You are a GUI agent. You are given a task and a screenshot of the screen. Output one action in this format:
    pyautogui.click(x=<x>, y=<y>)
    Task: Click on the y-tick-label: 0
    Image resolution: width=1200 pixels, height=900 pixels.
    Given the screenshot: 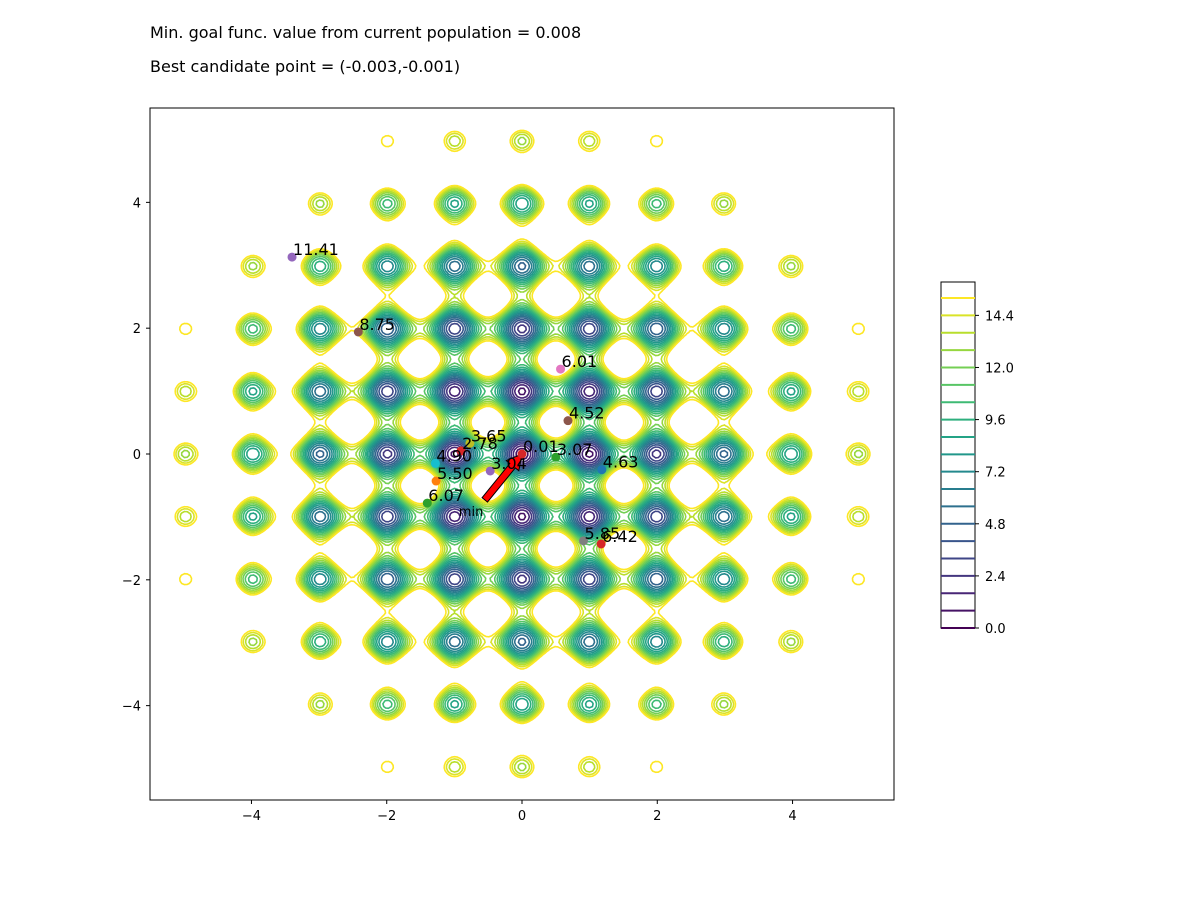 What is the action you would take?
    pyautogui.click(x=137, y=455)
    